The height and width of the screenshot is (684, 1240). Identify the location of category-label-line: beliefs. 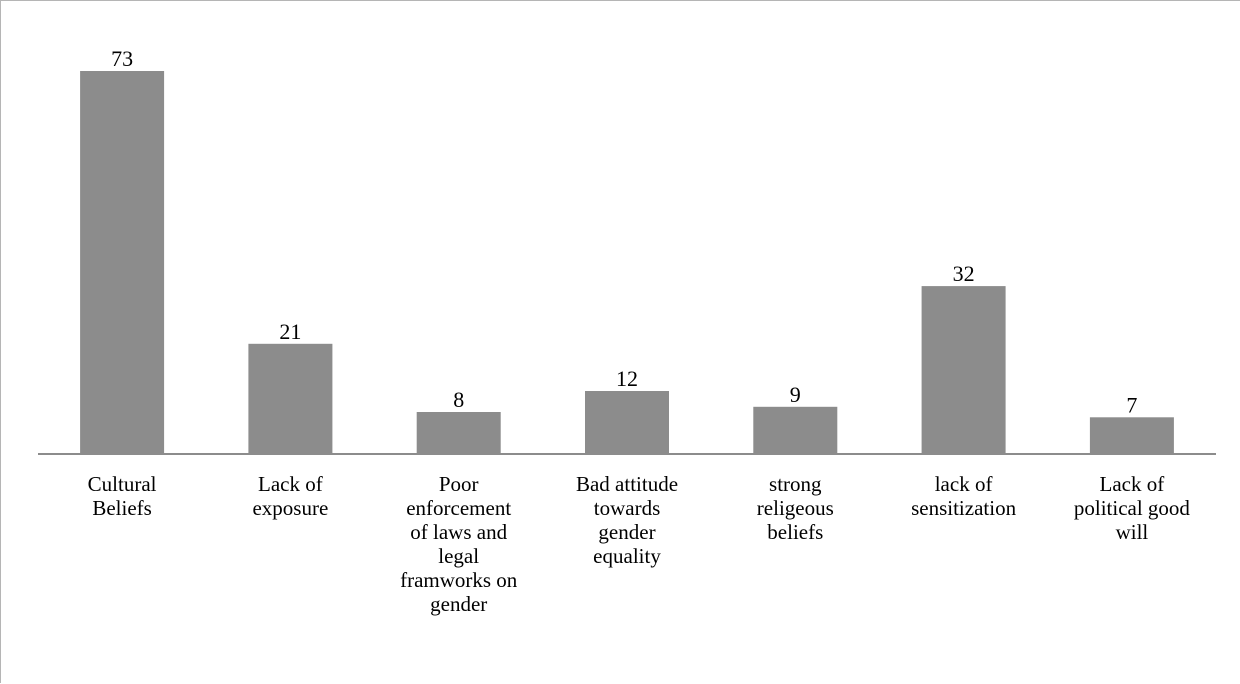
(795, 532).